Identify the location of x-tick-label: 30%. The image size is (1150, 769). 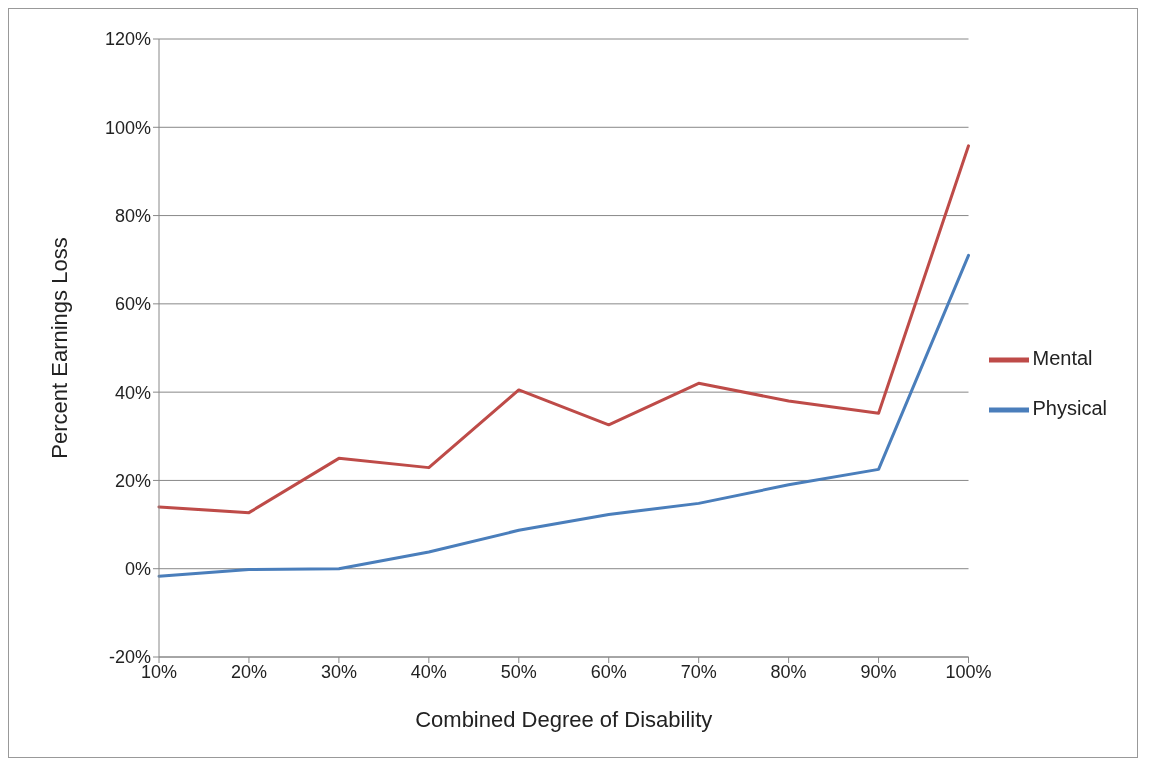
(338, 671).